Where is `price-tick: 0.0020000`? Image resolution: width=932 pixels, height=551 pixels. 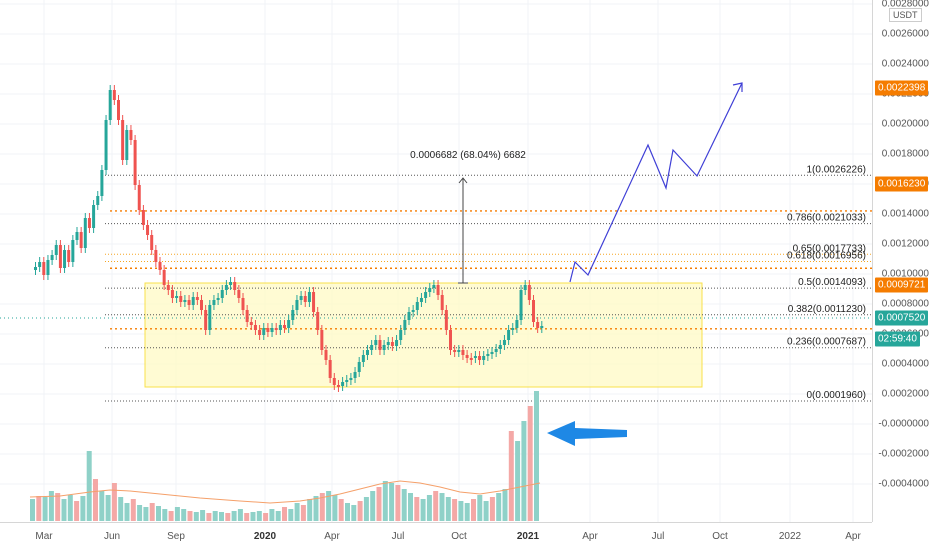
price-tick: 0.0020000 is located at coordinates (905, 124).